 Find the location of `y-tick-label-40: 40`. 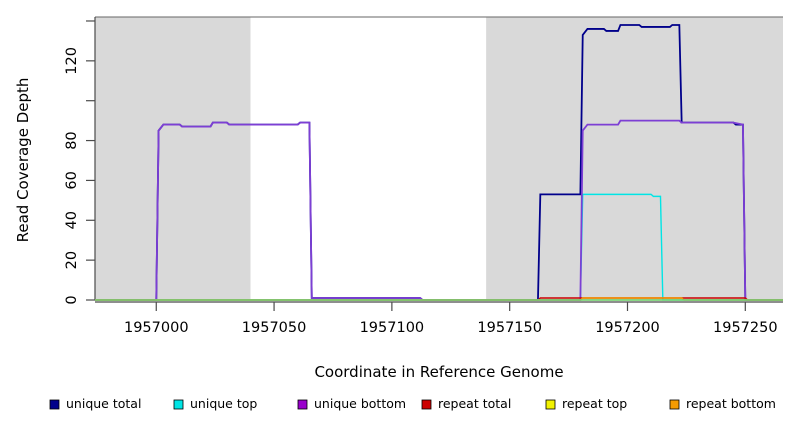

y-tick-label-40: 40 is located at coordinates (72, 220).